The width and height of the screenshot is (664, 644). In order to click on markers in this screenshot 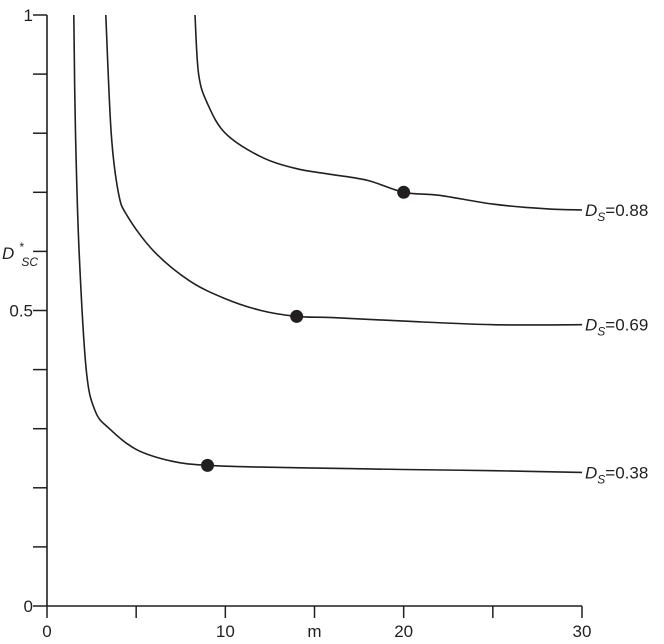, I will do `click(306, 328)`.